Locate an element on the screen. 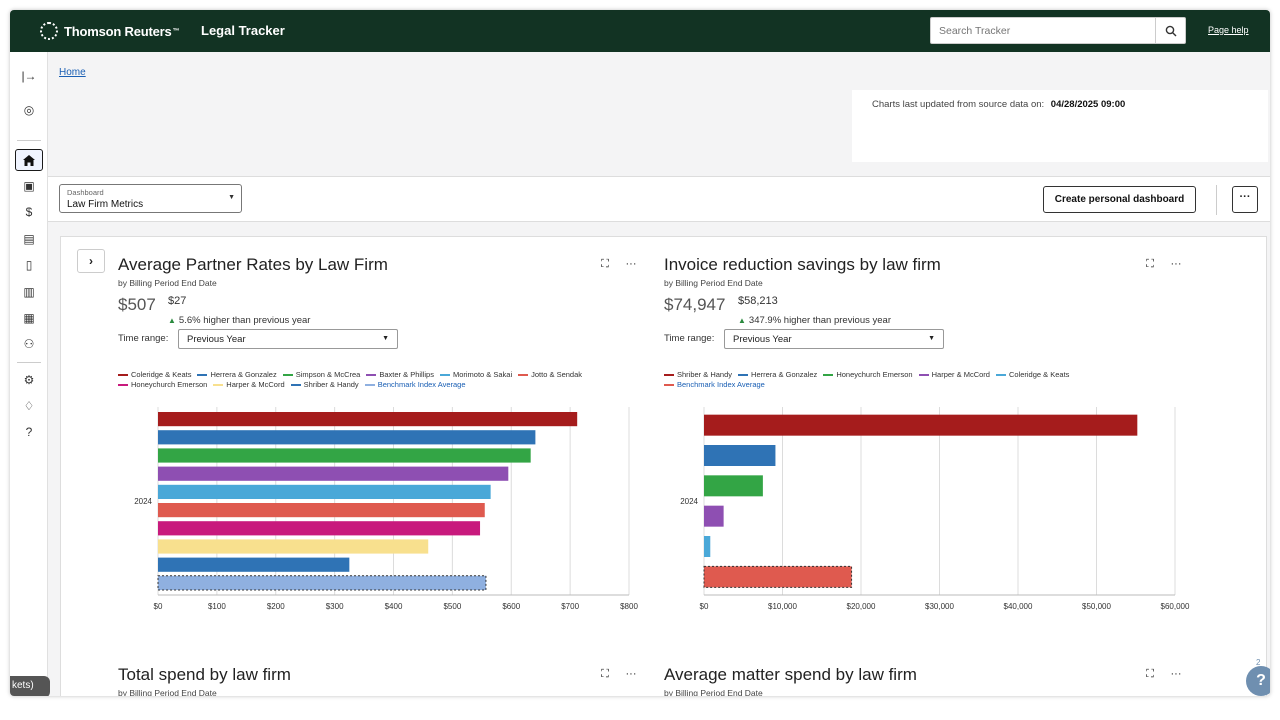 The width and height of the screenshot is (1280, 720). brand-logo: Thomson Reuters ™ is located at coordinates (110, 31).